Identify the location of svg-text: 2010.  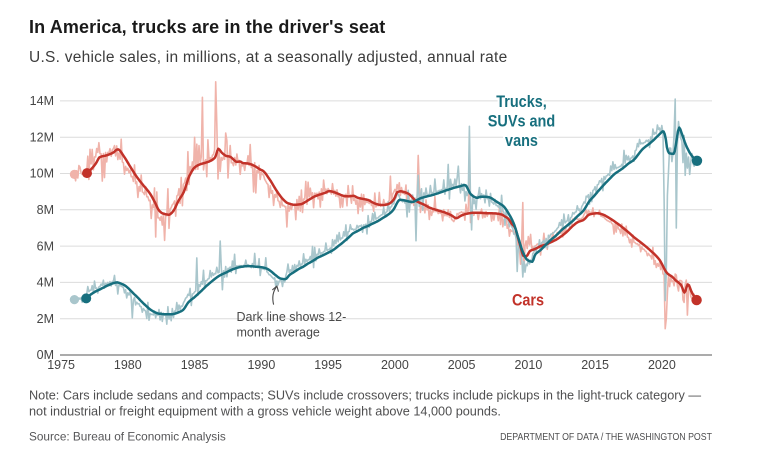
(528, 365).